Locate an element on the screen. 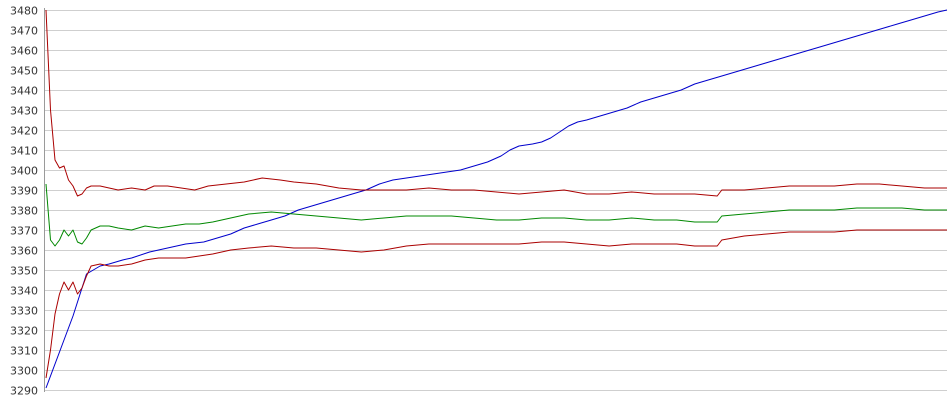 This screenshot has height=415, width=950. y-tick-label: 3400 is located at coordinates (24, 171).